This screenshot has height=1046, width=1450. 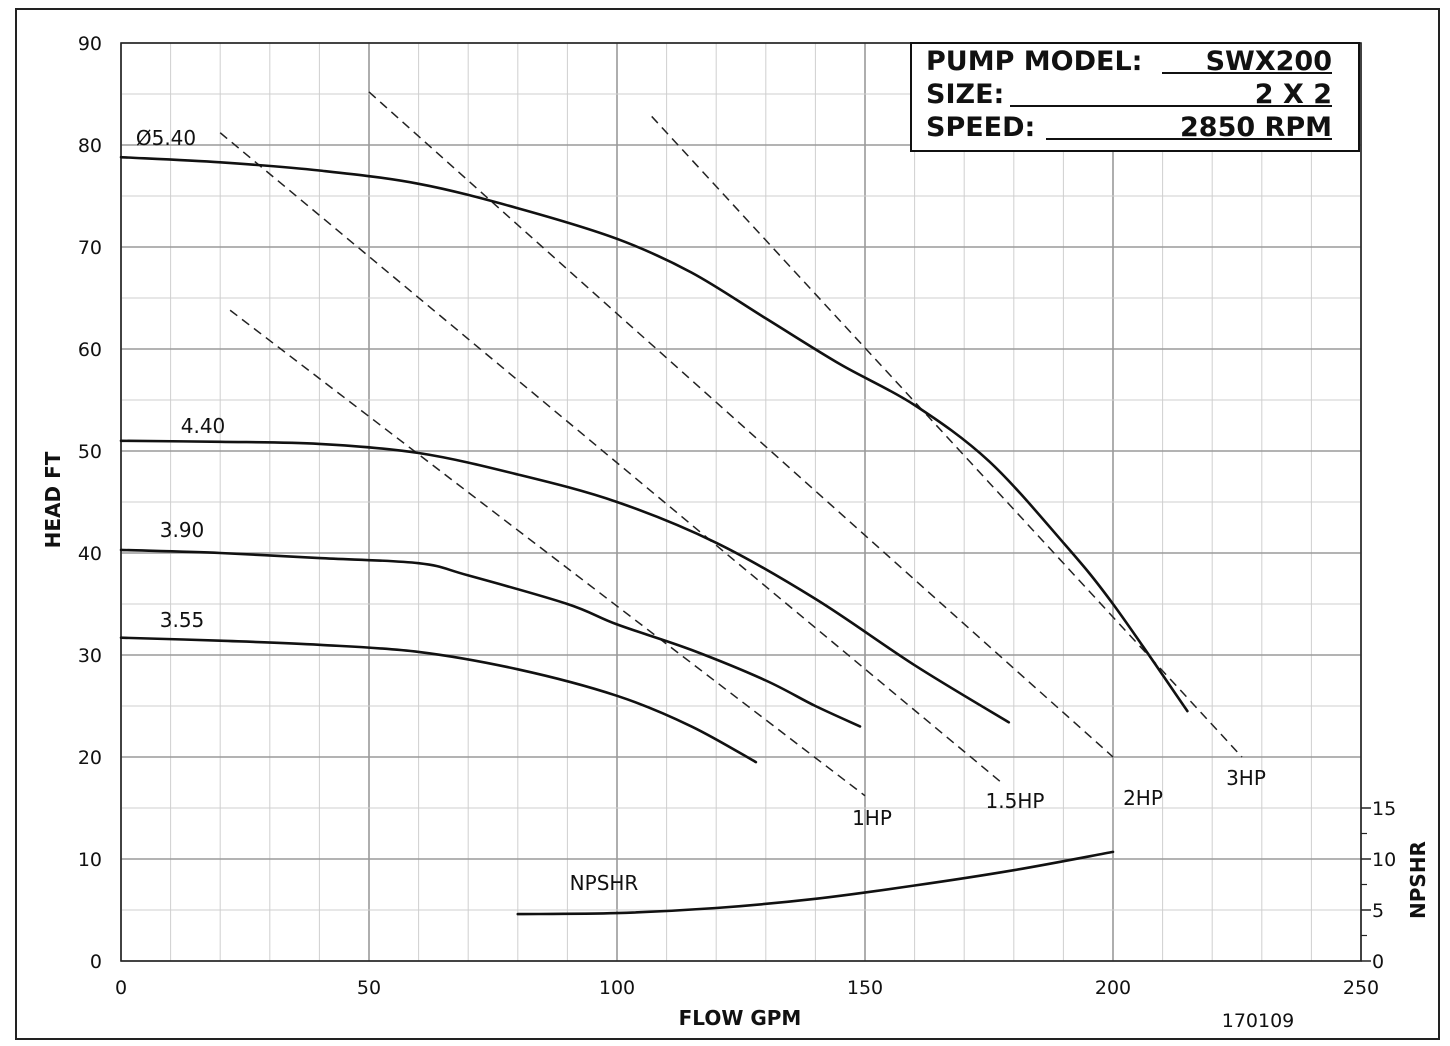 I want to click on y2-tick-label: 0, so click(x=1378, y=962).